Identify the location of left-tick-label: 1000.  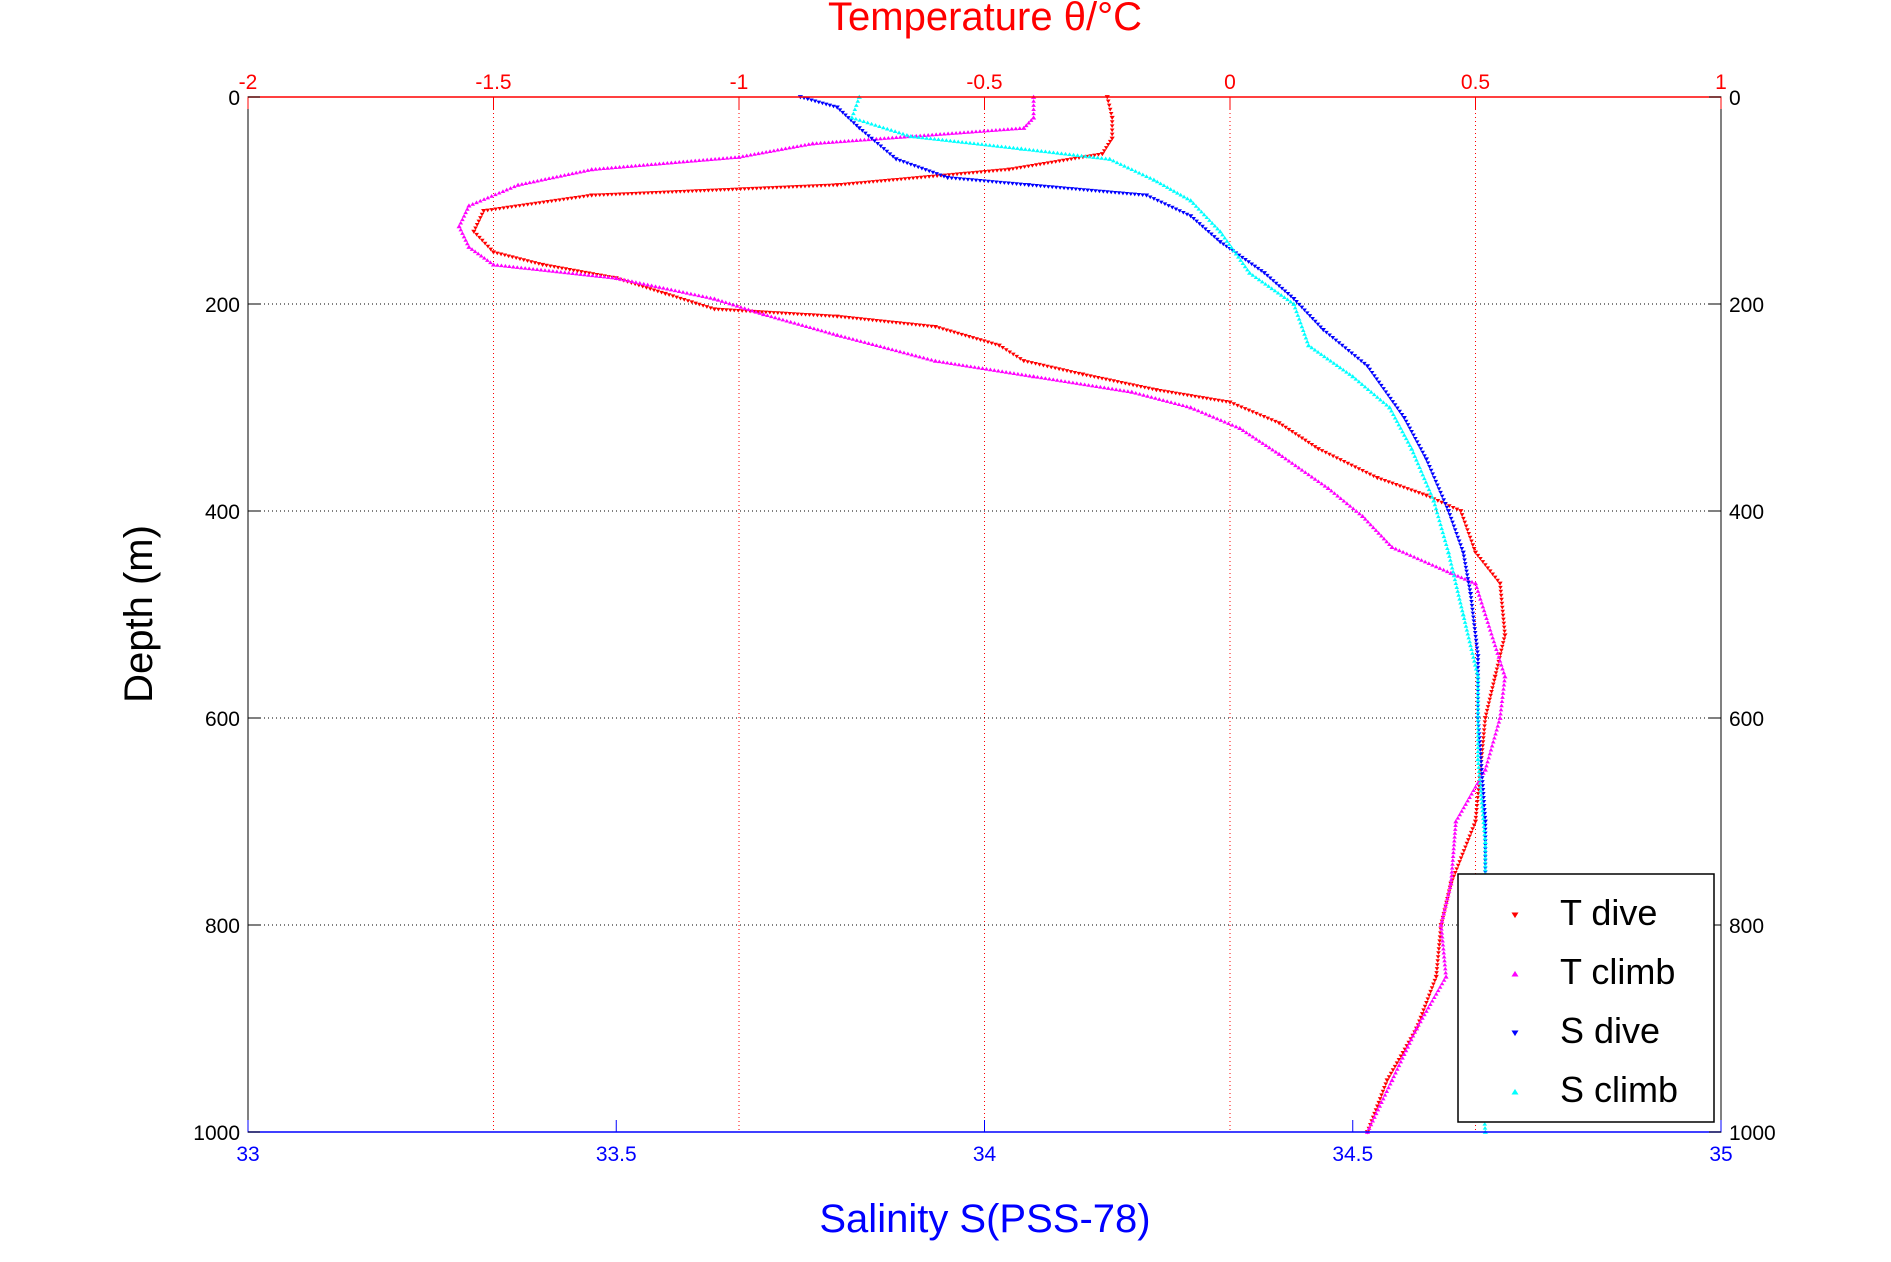
(216, 1133).